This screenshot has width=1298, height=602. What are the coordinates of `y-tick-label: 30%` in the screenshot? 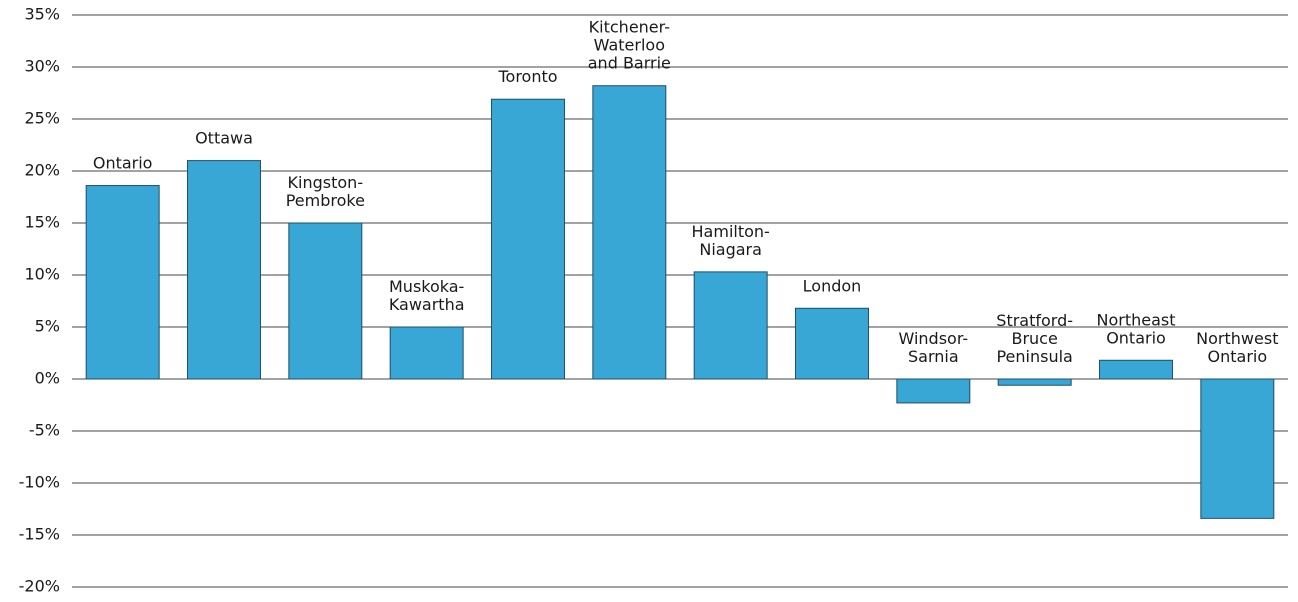 It's located at (42, 66).